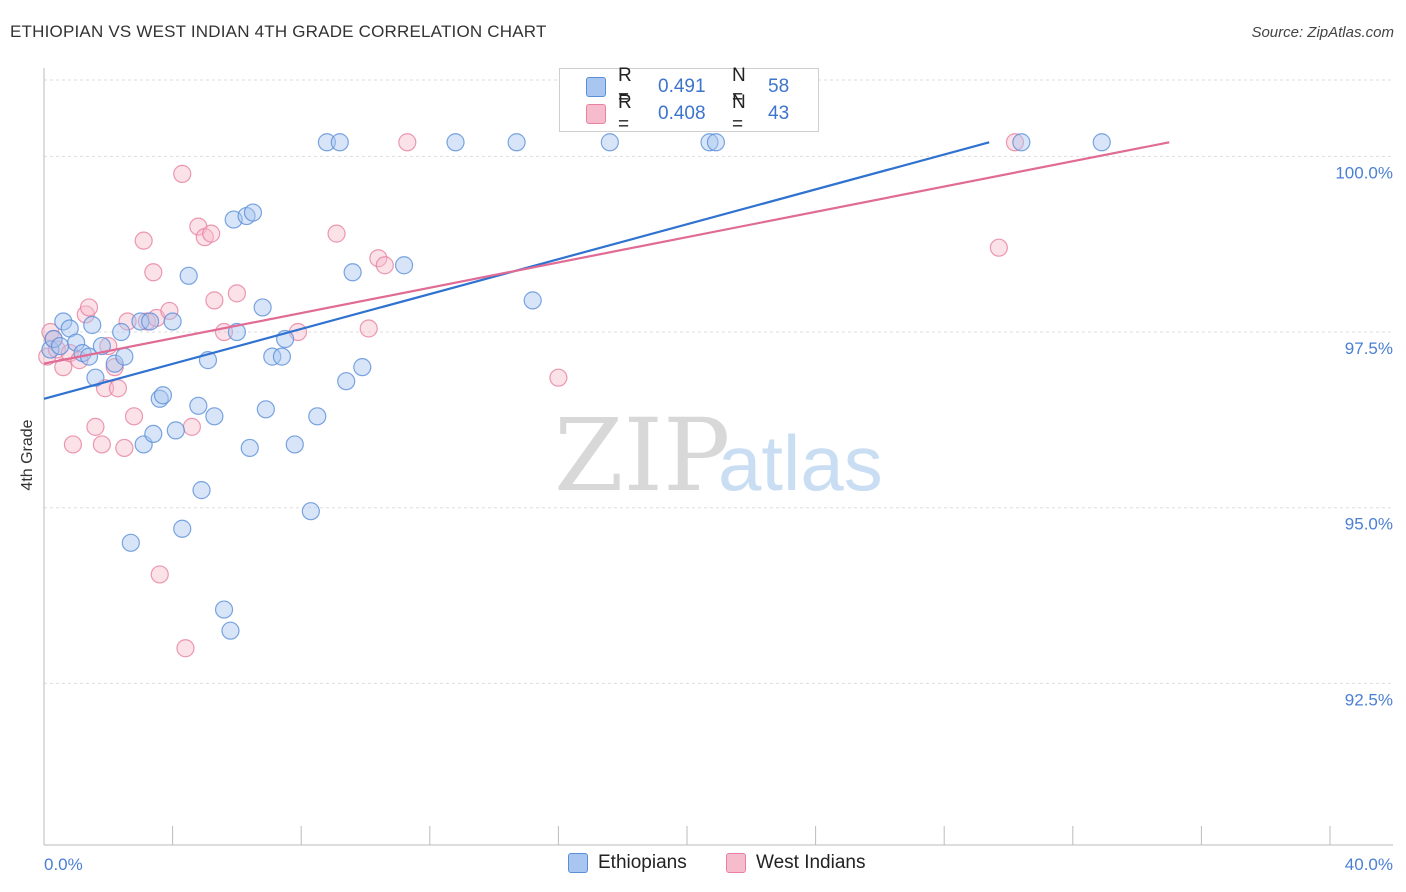 Image resolution: width=1406 pixels, height=892 pixels. What do you see at coordinates (1364, 172) in the screenshot?
I see `y-tick-label: 100.0%` at bounding box center [1364, 172].